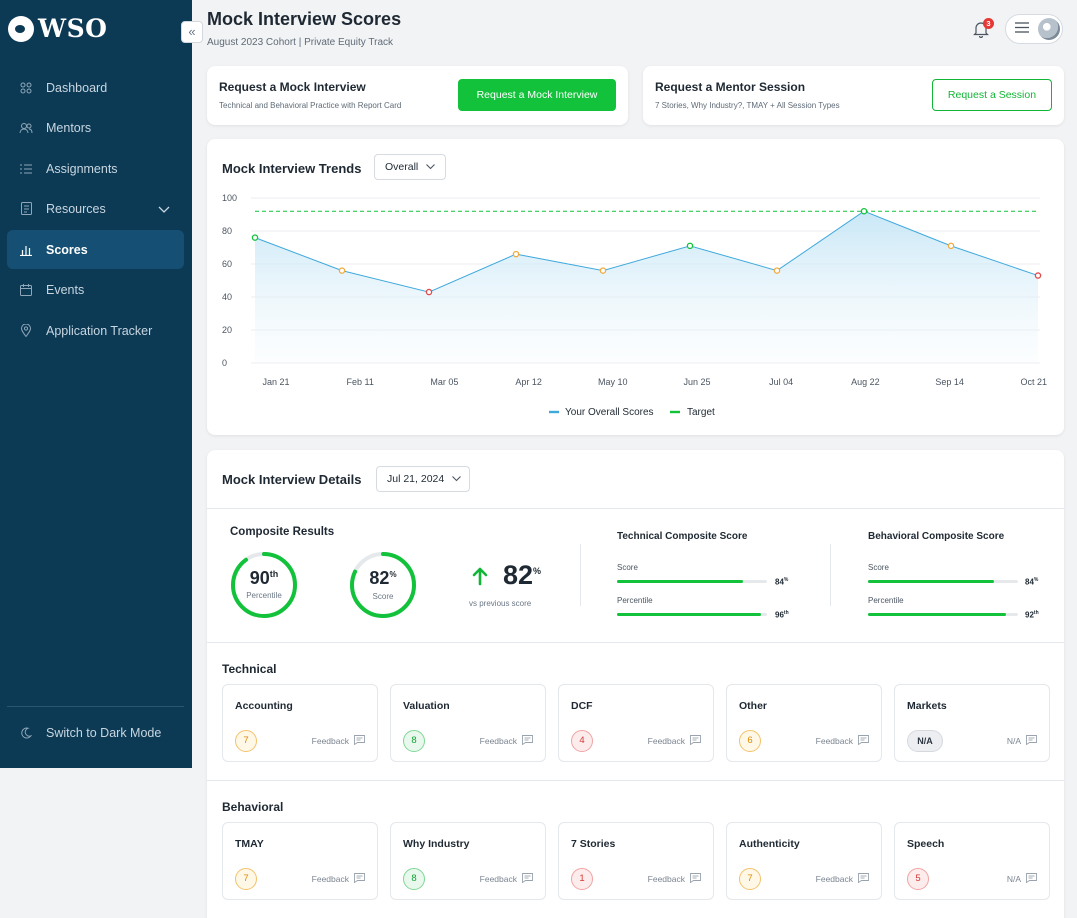  I want to click on dark-mode-toggle: Switch to Dark Mode, so click(95, 732).